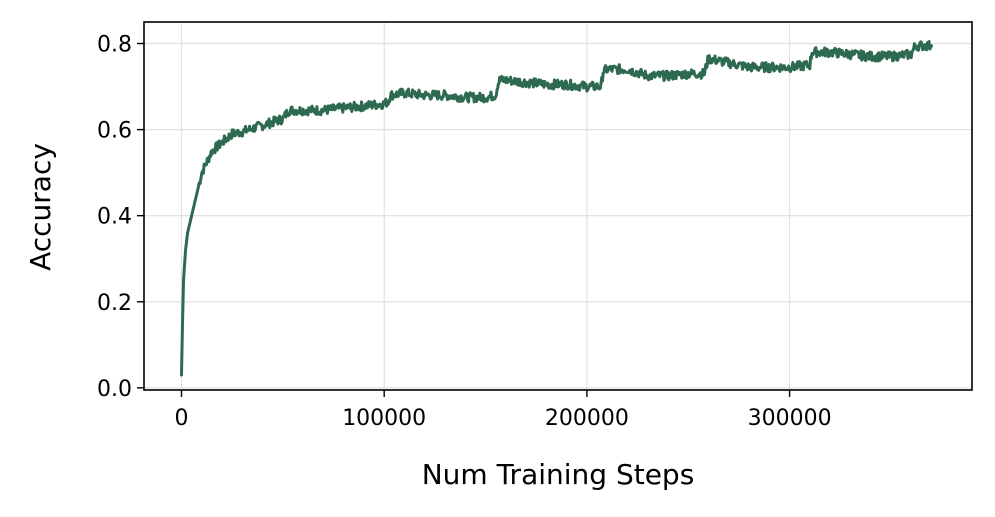 This screenshot has width=995, height=517. Describe the element at coordinates (558, 474) in the screenshot. I see `x-axis-label: Num Training Steps` at that location.